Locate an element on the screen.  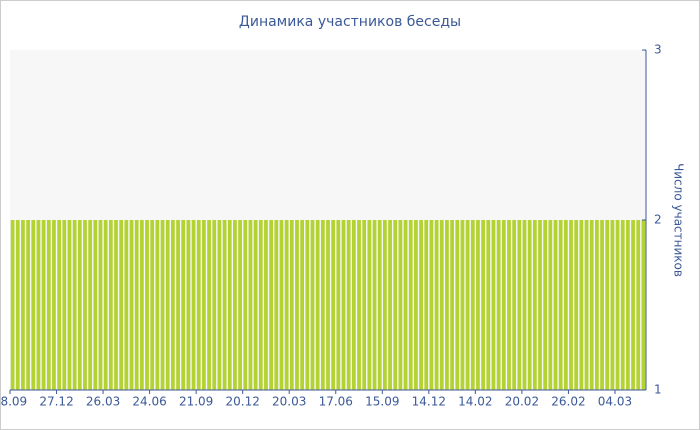
x-tick-label: 04.03 is located at coordinates (615, 402).